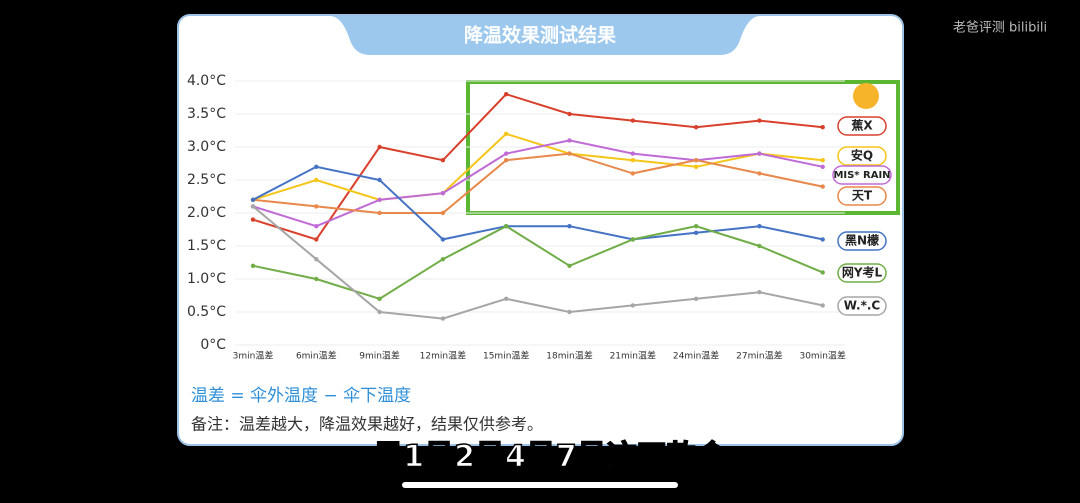  What do you see at coordinates (696, 356) in the screenshot?
I see `x-tick-label: 24min温差` at bounding box center [696, 356].